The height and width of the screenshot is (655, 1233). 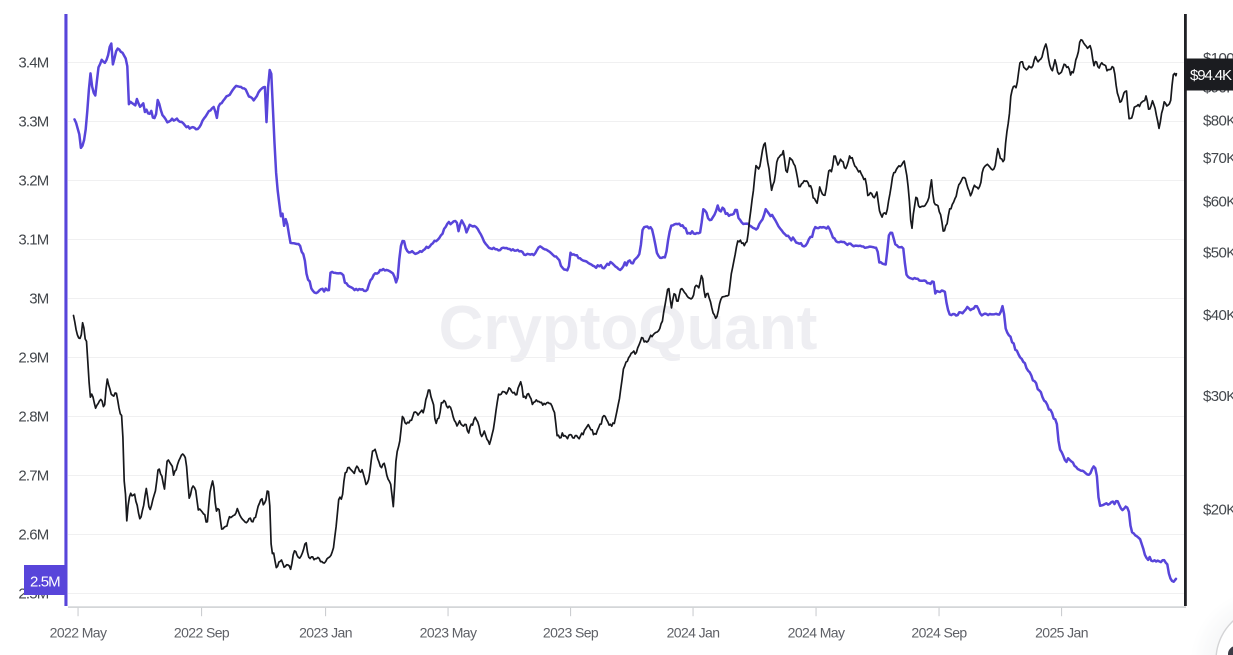 What do you see at coordinates (1061, 633) in the screenshot?
I see `svg-text: 2025 Jan` at bounding box center [1061, 633].